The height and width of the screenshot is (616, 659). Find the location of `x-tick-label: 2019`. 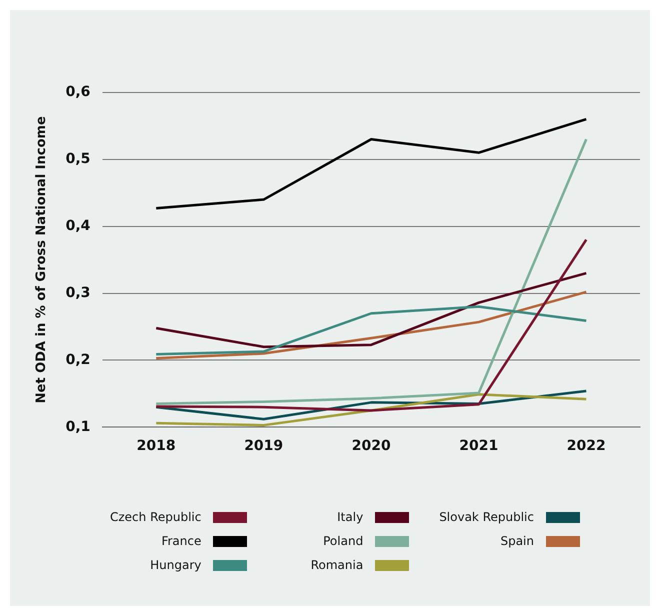

x-tick-label: 2019 is located at coordinates (264, 446).